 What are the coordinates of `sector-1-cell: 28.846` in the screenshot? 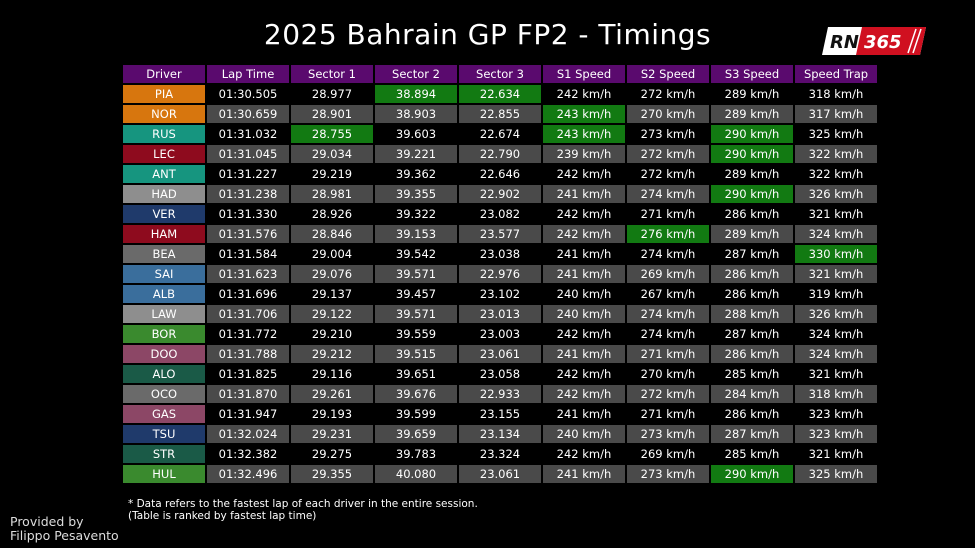 It's located at (332, 234).